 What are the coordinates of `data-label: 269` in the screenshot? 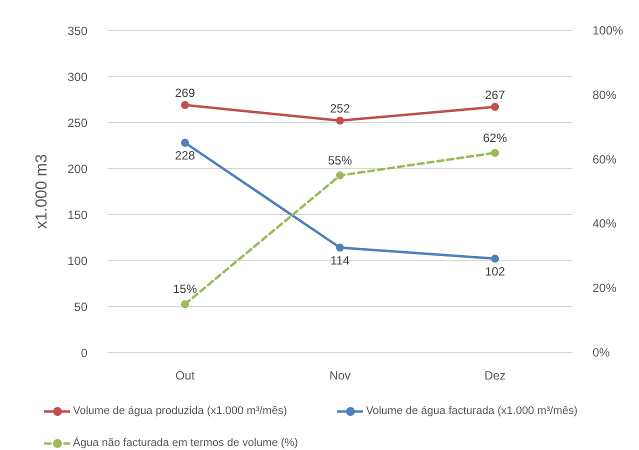 It's located at (185, 93).